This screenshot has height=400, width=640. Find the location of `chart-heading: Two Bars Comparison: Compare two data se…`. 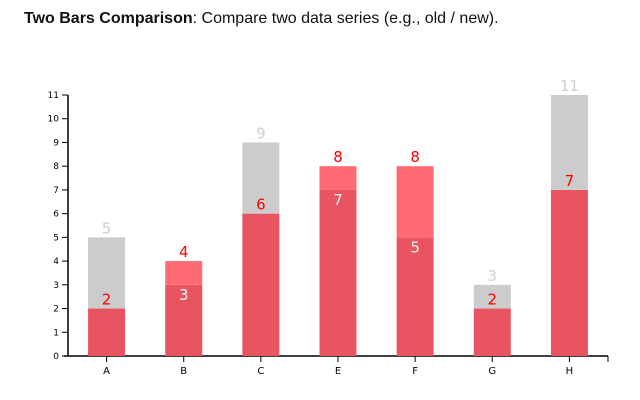

chart-heading: Two Bars Comparison: Compare two data se… is located at coordinates (261, 19).